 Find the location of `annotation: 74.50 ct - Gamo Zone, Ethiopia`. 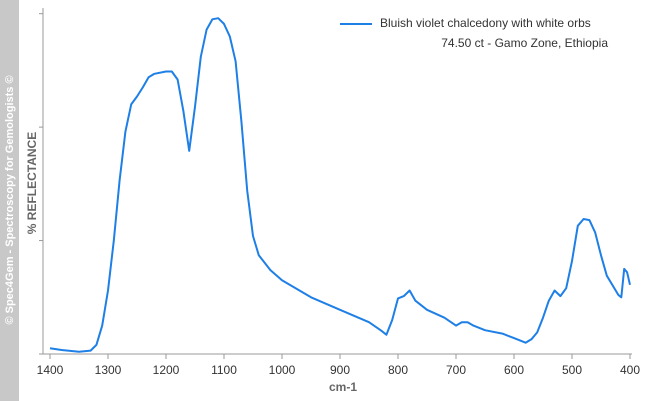

annotation: 74.50 ct - Gamo Zone, Ethiopia is located at coordinates (524, 43).